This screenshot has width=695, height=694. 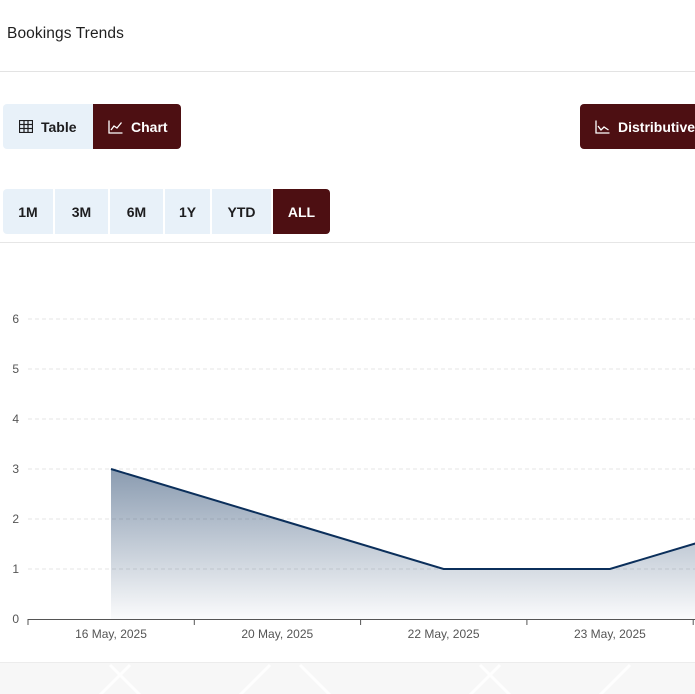 I want to click on y-tick-label: 6, so click(x=15, y=319).